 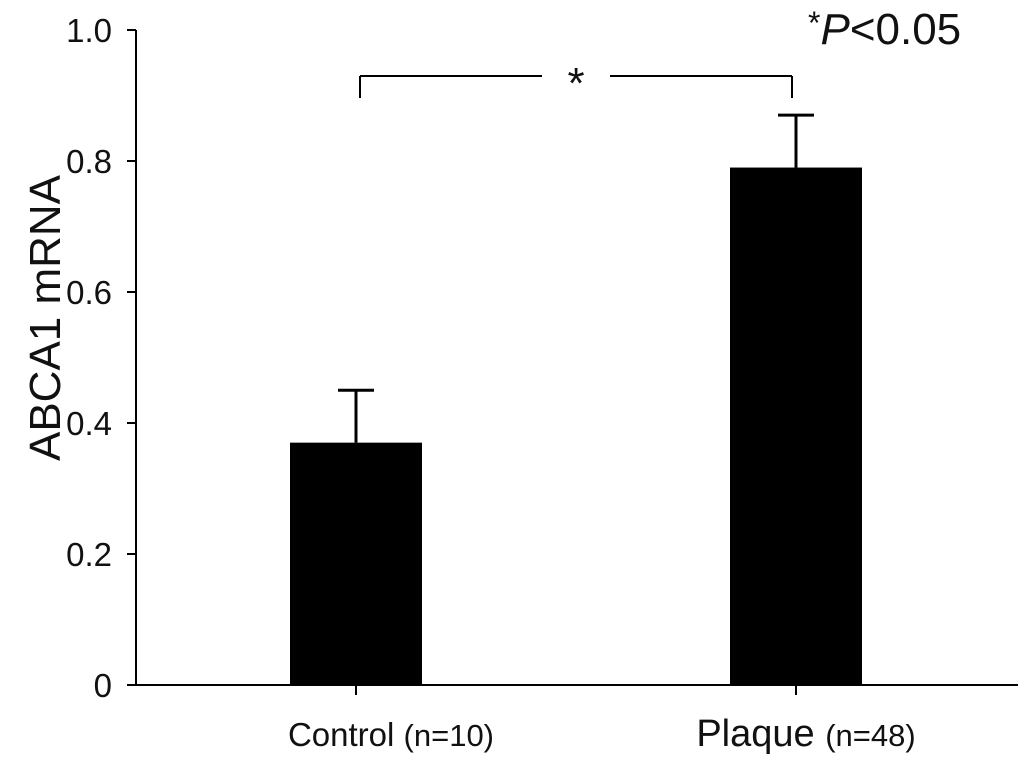 I want to click on y-tick-label: 0.2, so click(x=89, y=554).